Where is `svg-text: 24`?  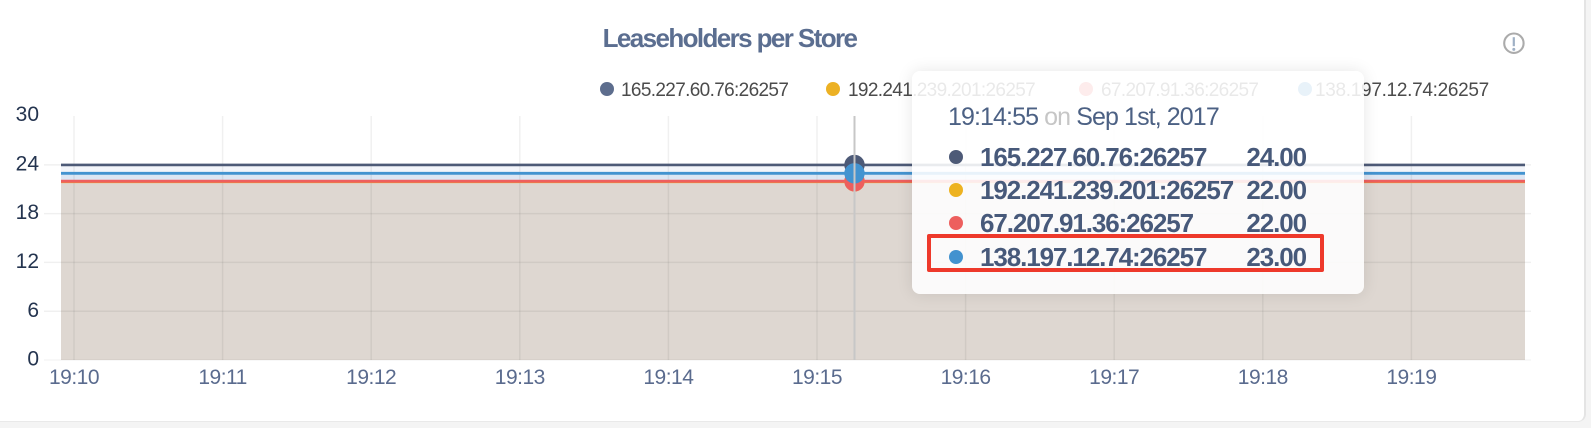
svg-text: 24 is located at coordinates (28, 163).